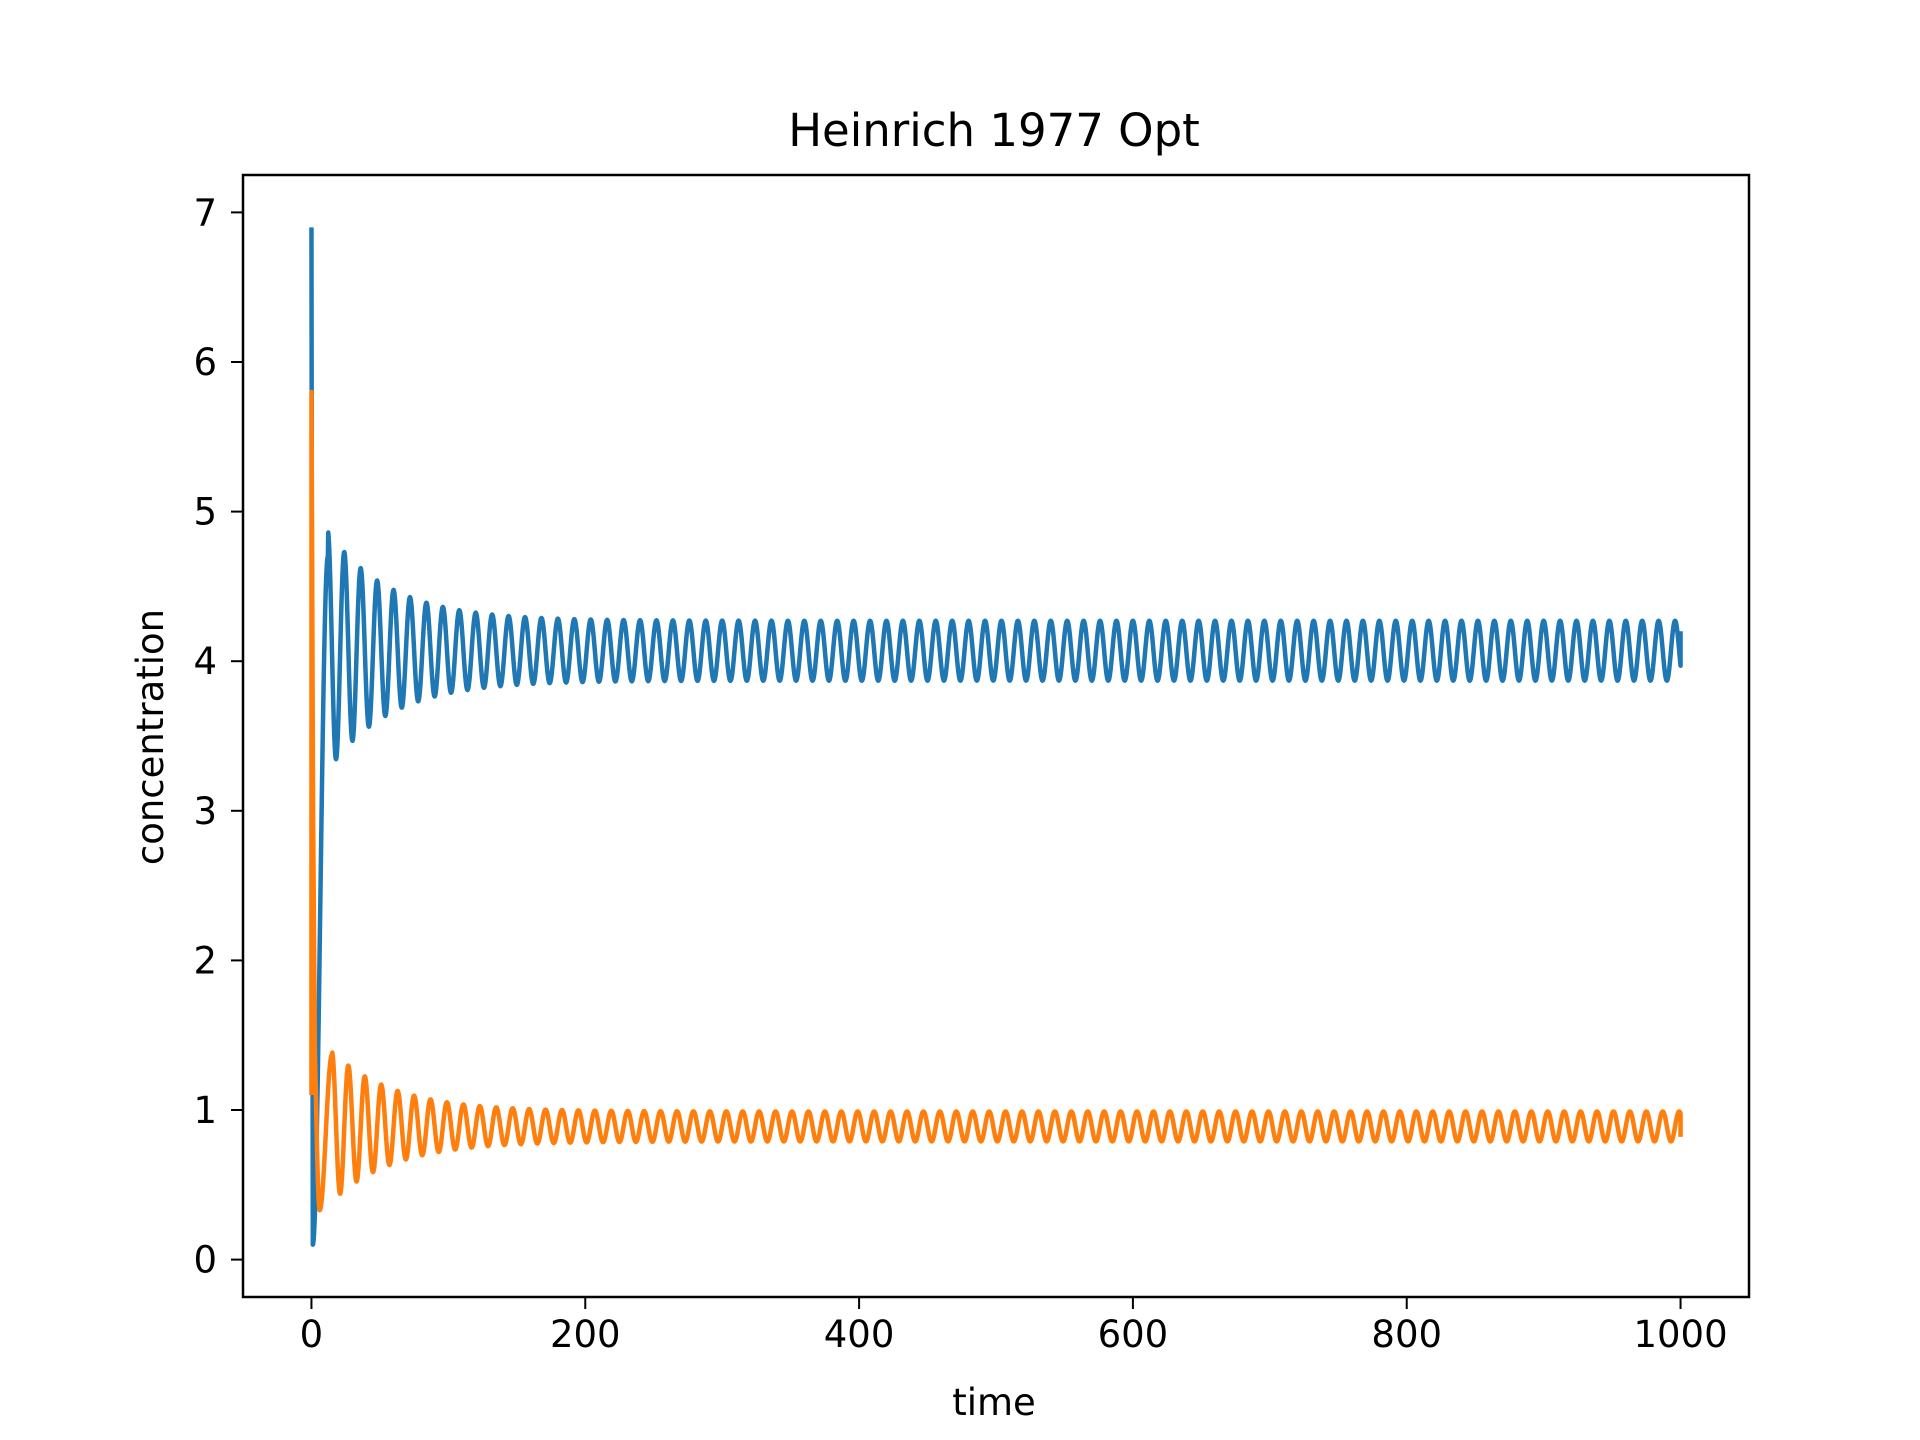 This screenshot has height=1440, width=1920. I want to click on x-tick-label: 600, so click(1133, 1334).